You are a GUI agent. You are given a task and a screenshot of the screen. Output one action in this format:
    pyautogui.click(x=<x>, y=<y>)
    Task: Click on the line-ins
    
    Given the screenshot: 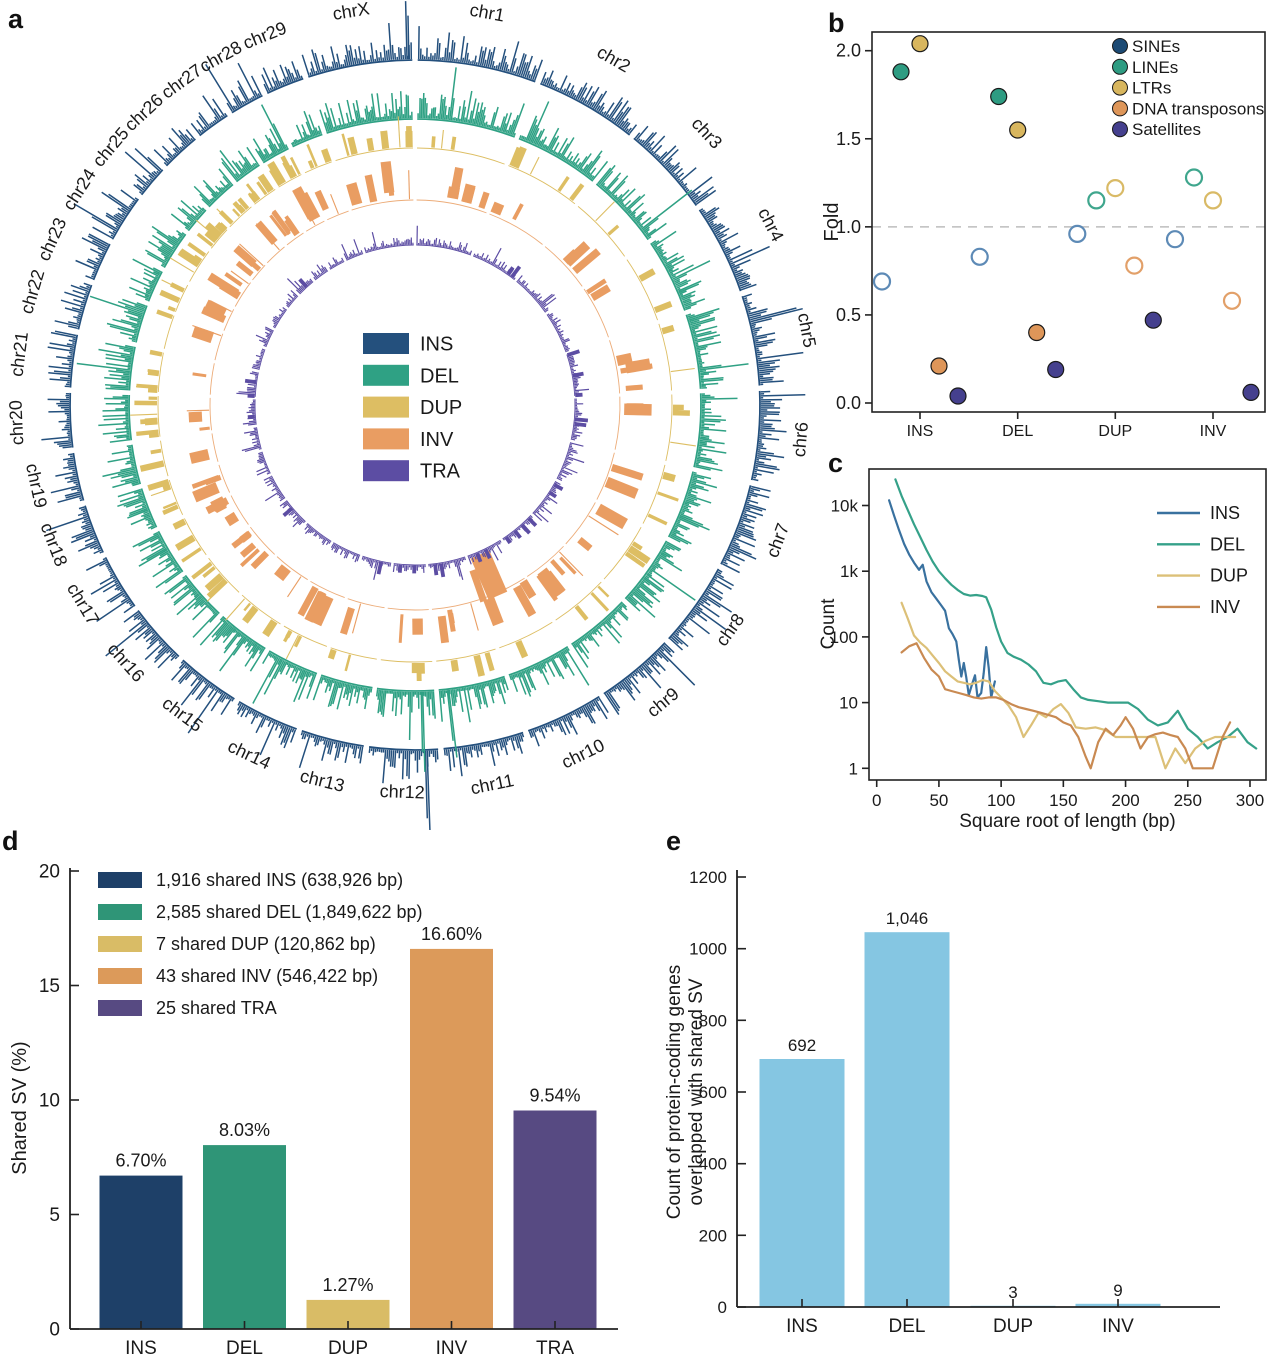 What is the action you would take?
    pyautogui.click(x=941, y=599)
    